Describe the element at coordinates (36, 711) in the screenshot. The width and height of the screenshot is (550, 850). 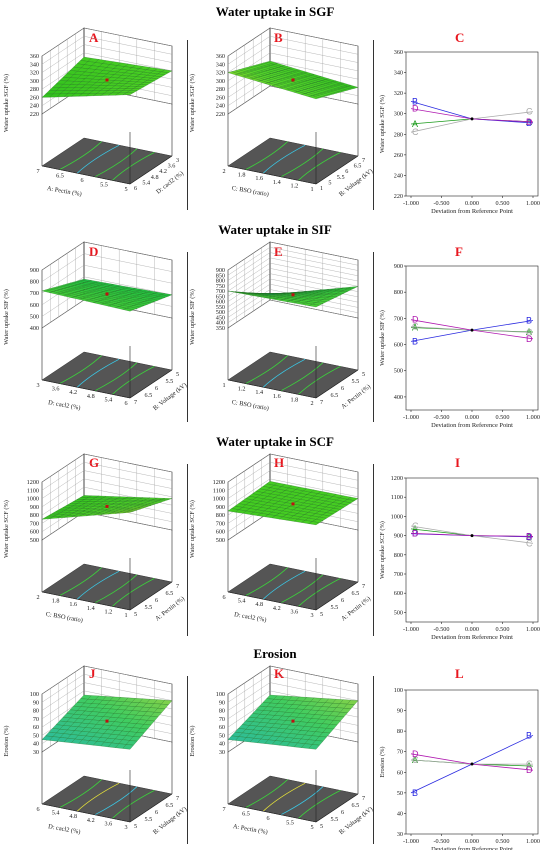
I see `z-tick-label: 80` at that location.